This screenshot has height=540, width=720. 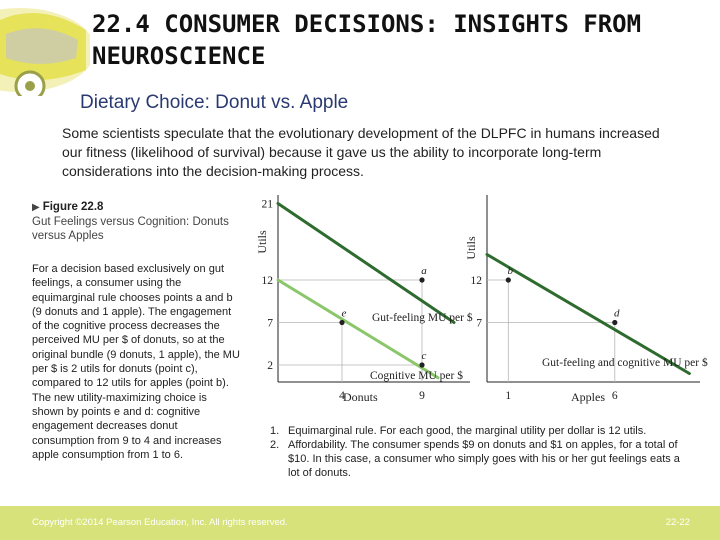 I want to click on x-axis-label: Apples, so click(x=588, y=397).